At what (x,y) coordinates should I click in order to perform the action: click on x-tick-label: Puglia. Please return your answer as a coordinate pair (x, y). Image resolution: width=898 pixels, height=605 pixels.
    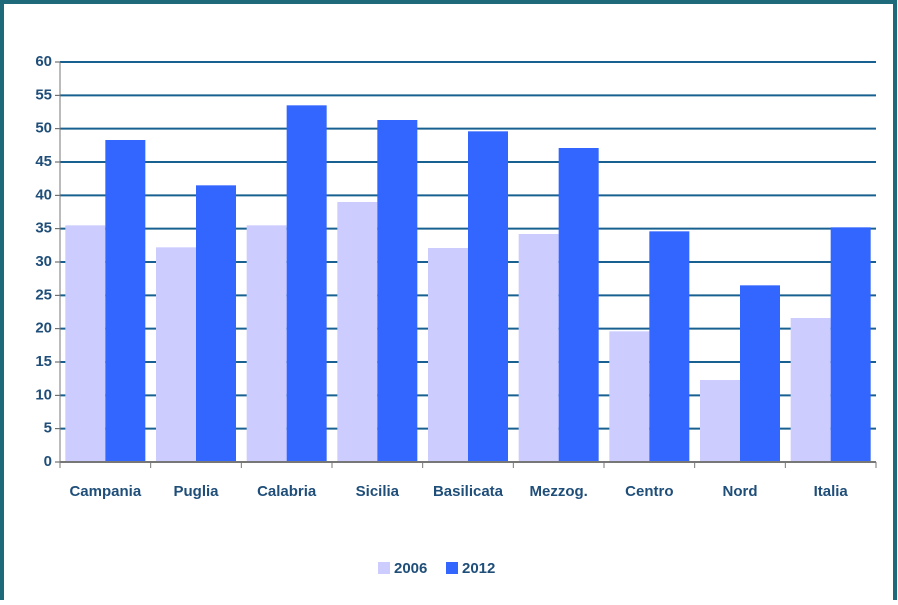
    Looking at the image, I should click on (196, 491).